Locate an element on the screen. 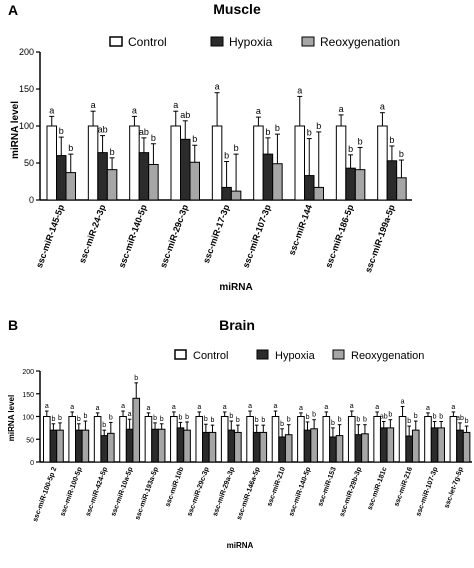 Image resolution: width=474 pixels, height=568 pixels. legend-label-control: Control is located at coordinates (147, 42).